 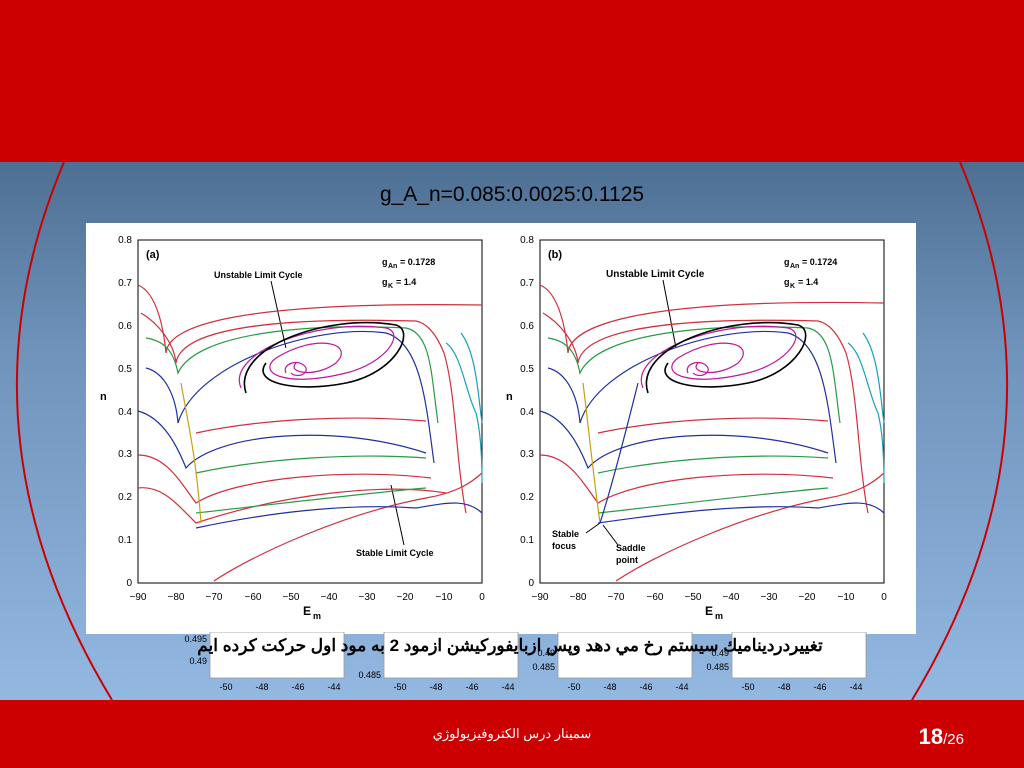 What do you see at coordinates (645, 687) in the screenshot?
I see `thumb-xtick: -46` at bounding box center [645, 687].